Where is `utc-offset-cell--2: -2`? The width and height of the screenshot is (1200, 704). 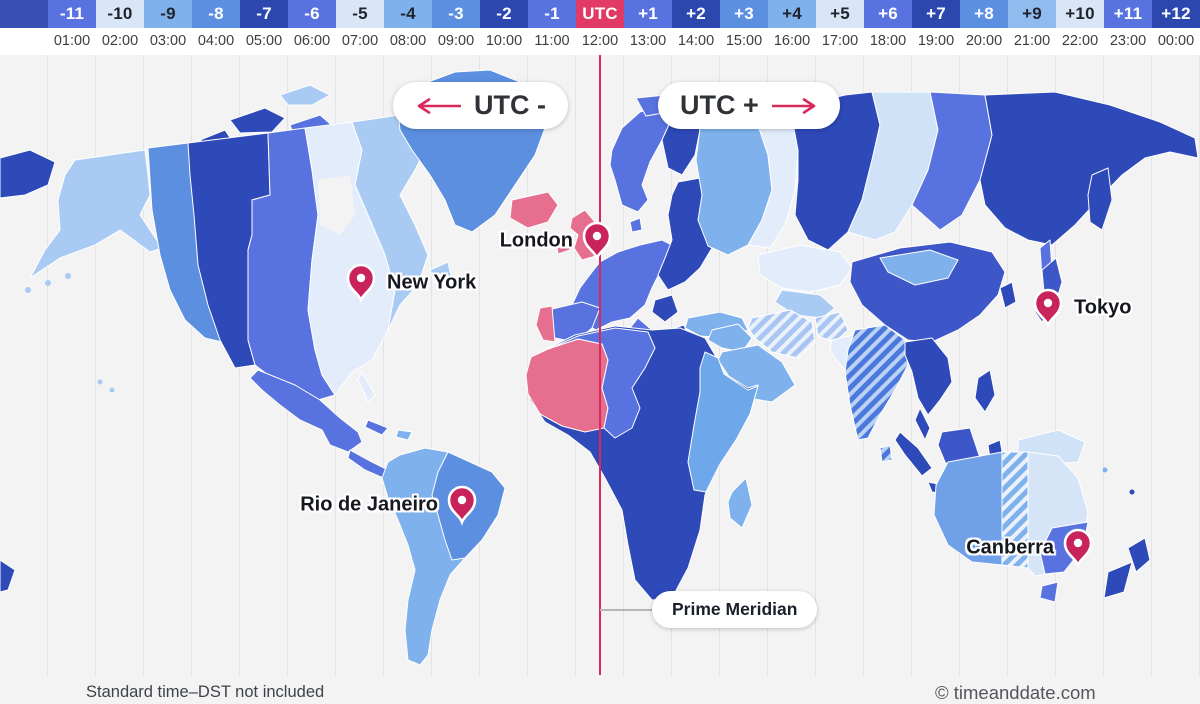 utc-offset-cell--2: -2 is located at coordinates (504, 14).